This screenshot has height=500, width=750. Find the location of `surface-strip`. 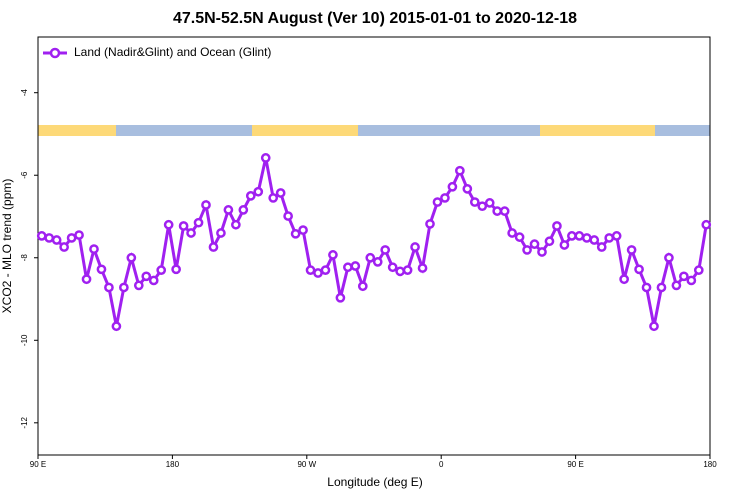

surface-strip is located at coordinates (374, 130).